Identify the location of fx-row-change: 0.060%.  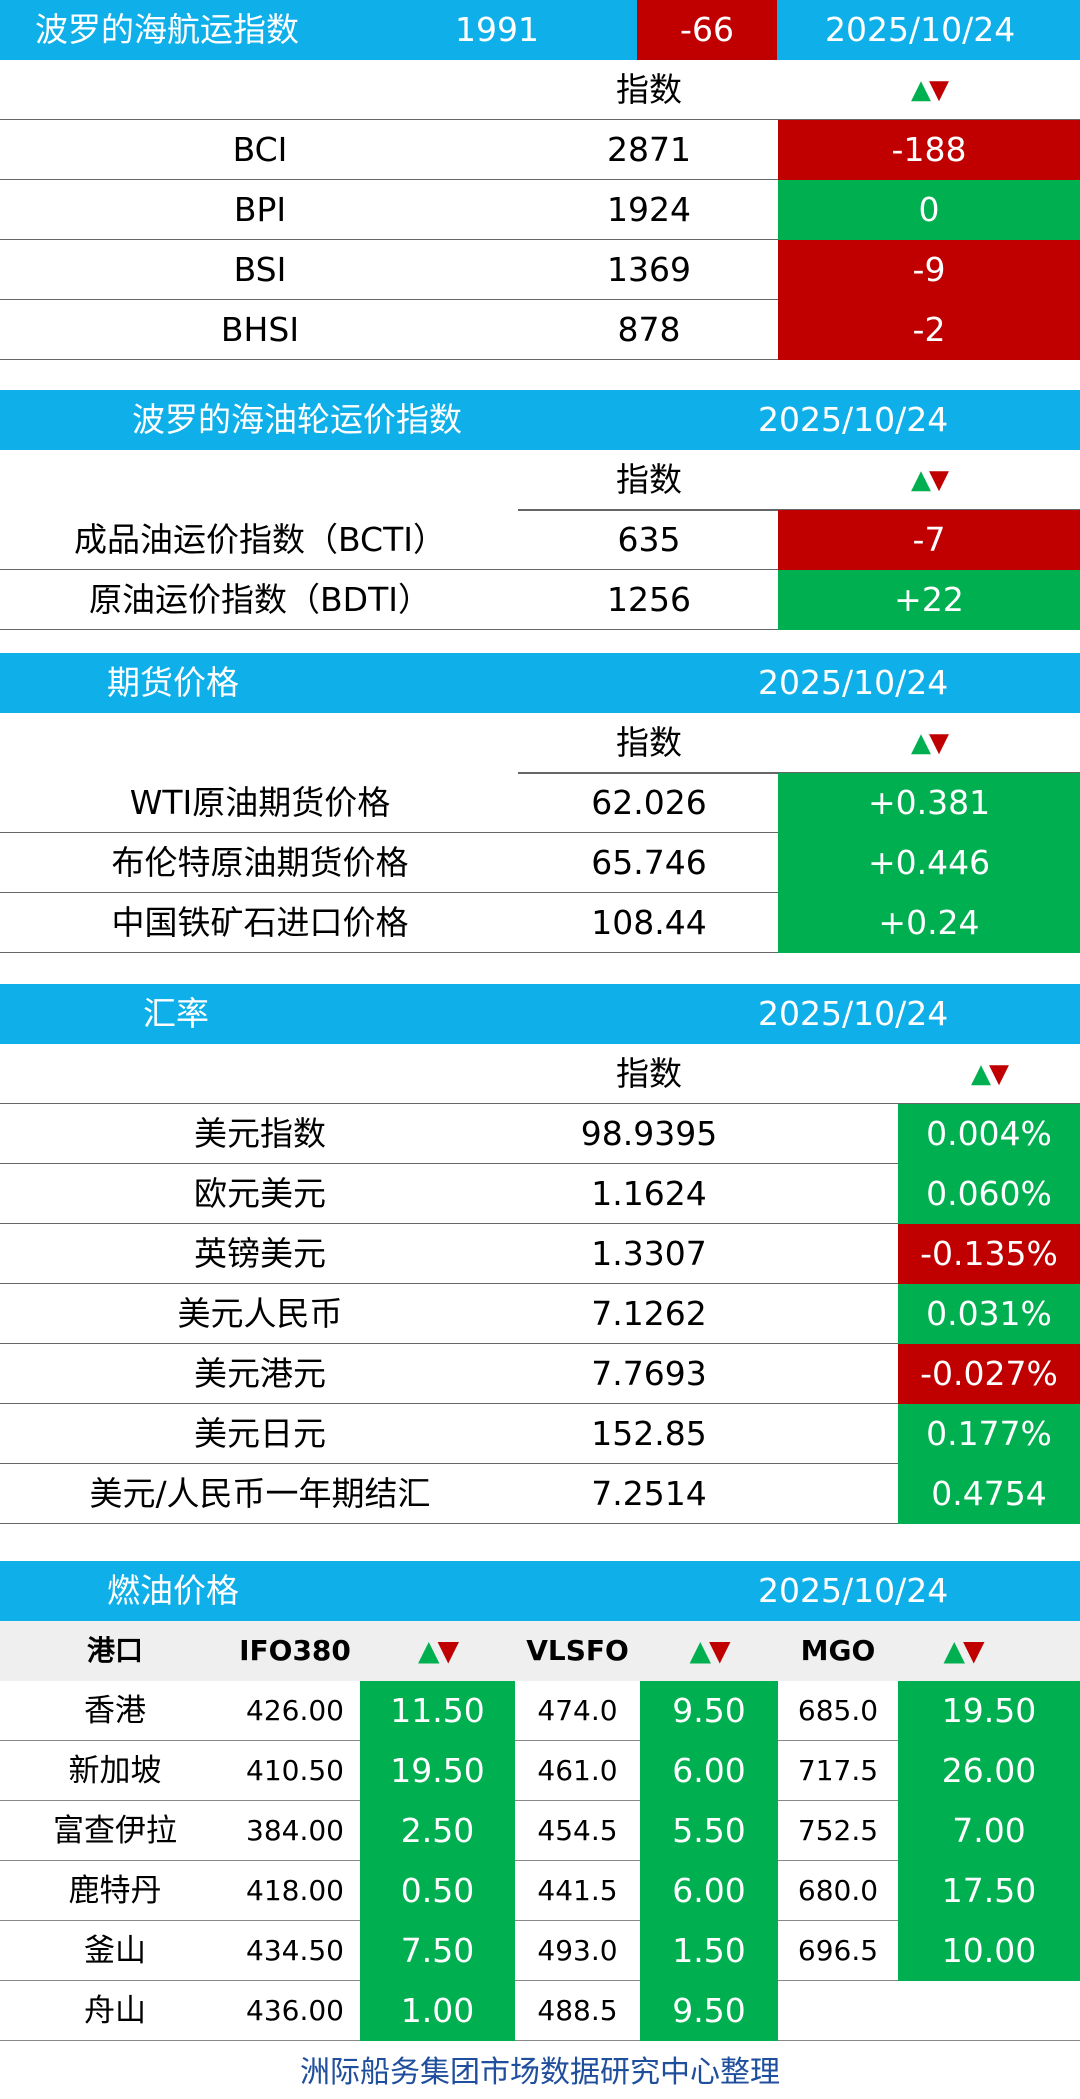
(989, 1194).